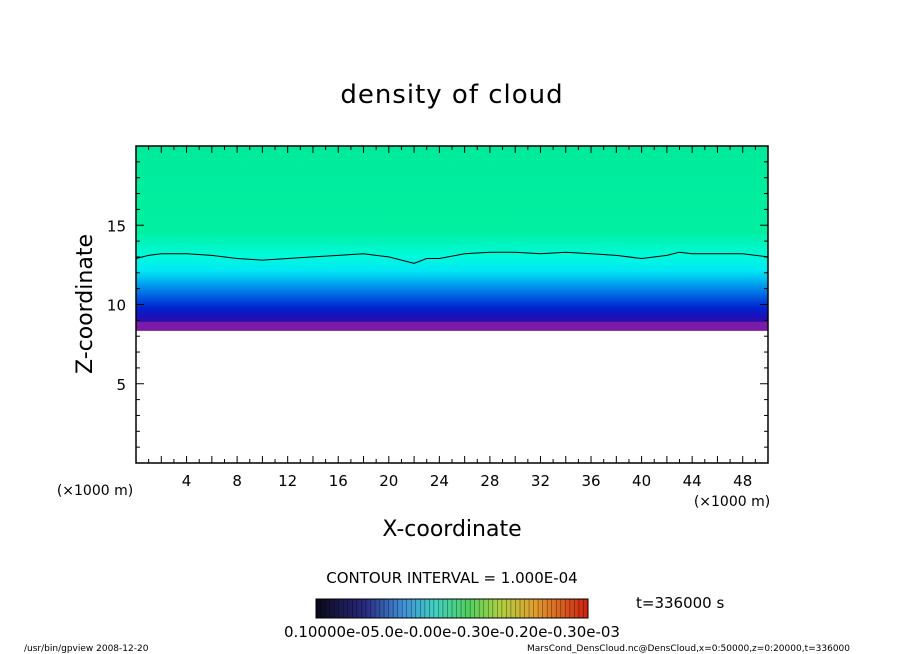 The height and width of the screenshot is (654, 904). I want to click on y-tick-label: 10, so click(116, 306).